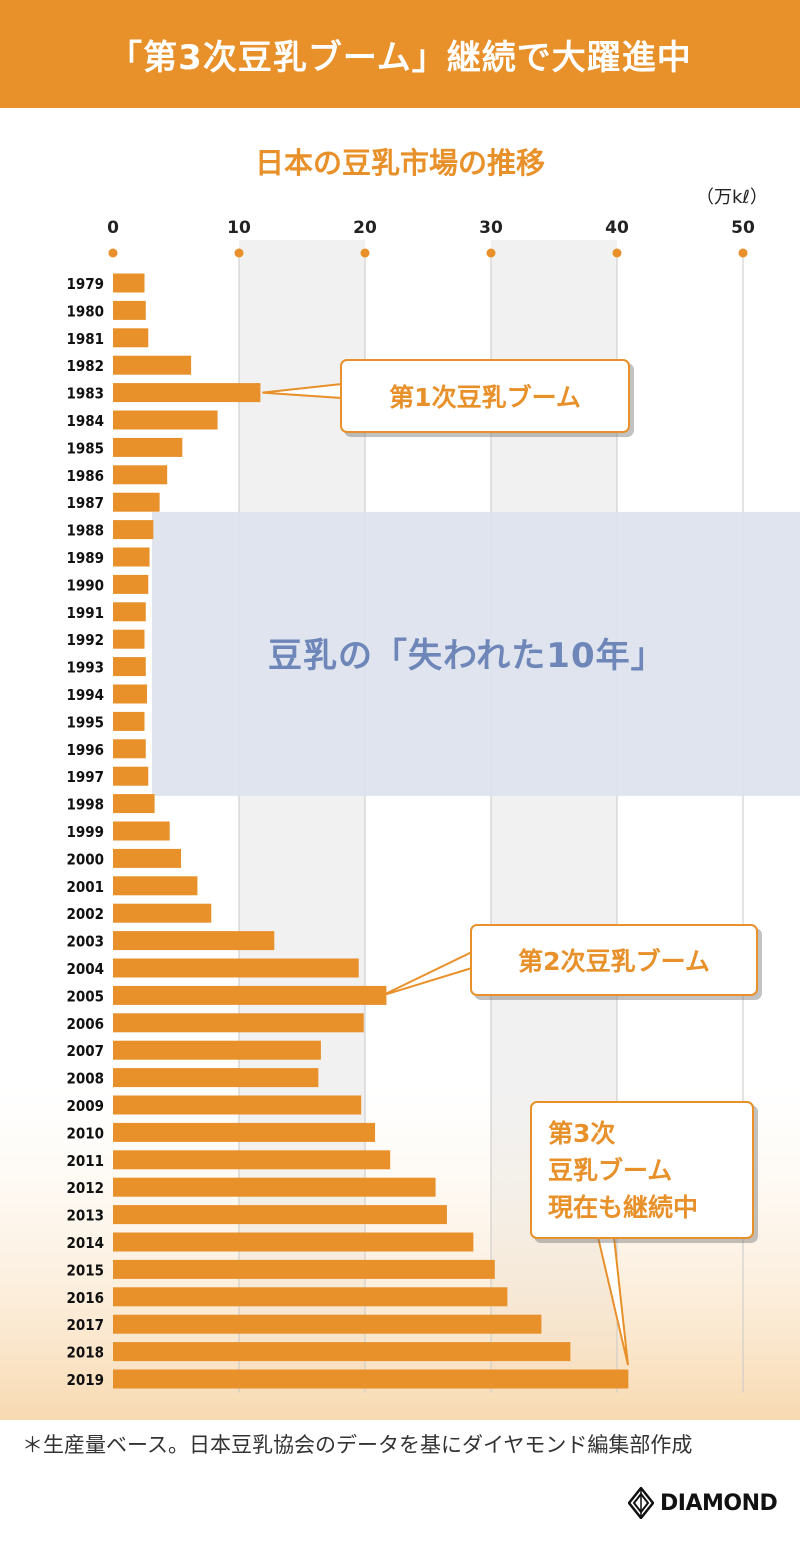  Describe the element at coordinates (129, 639) in the screenshot. I see `bar-1992` at that location.